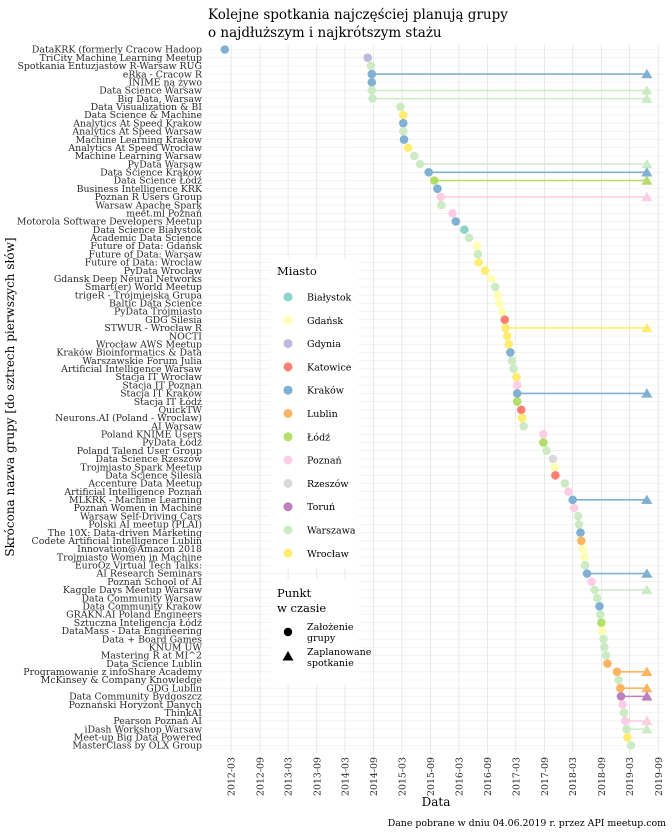 This screenshot has height=835, width=672. What do you see at coordinates (137, 123) in the screenshot?
I see `group-label: Analytics At Speed Krakow` at bounding box center [137, 123].